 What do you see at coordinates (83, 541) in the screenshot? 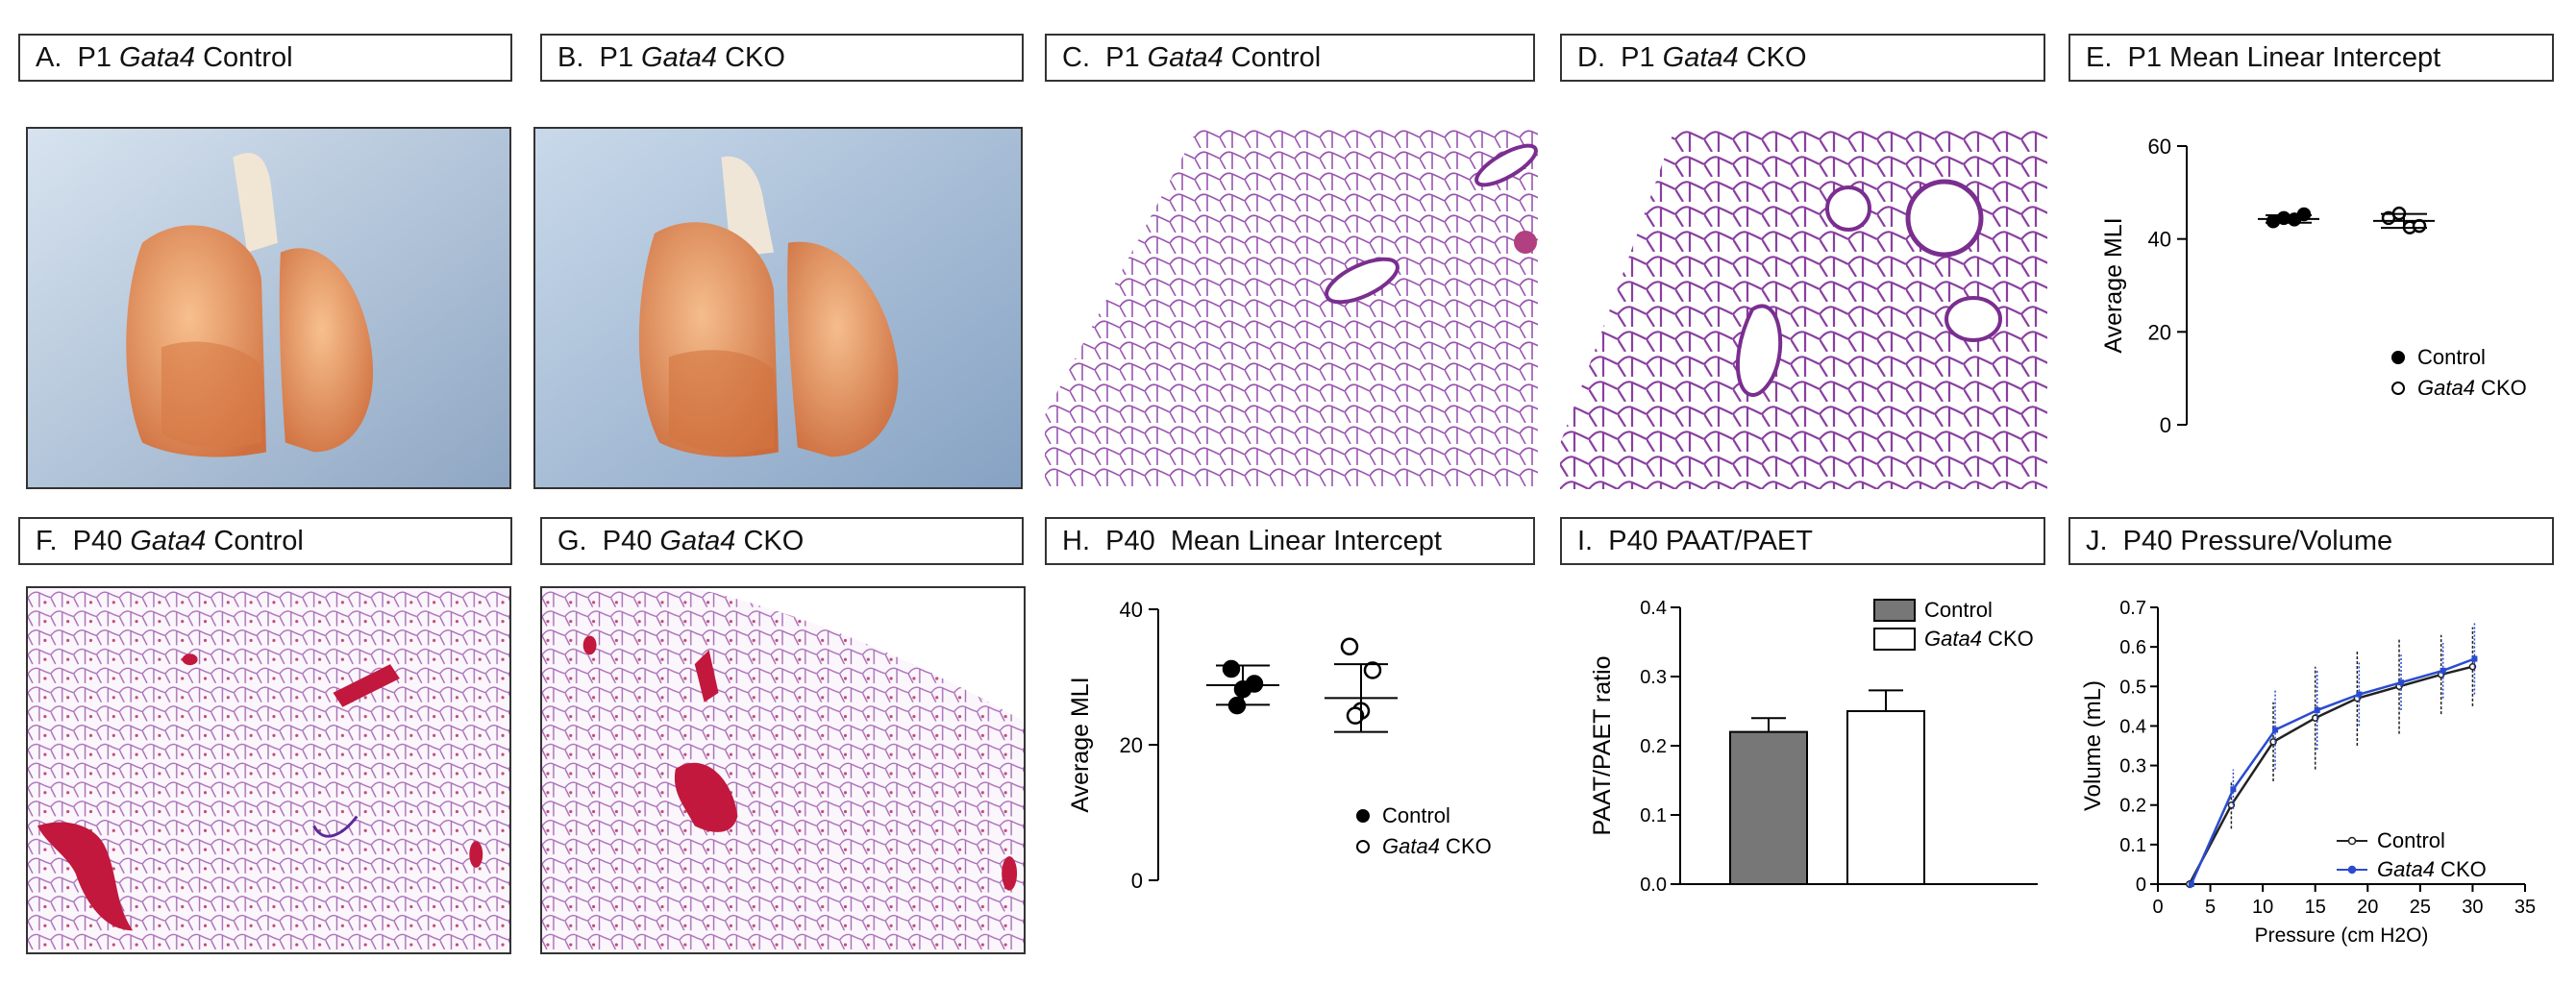
I see `label-prefix: F. P40` at bounding box center [83, 541].